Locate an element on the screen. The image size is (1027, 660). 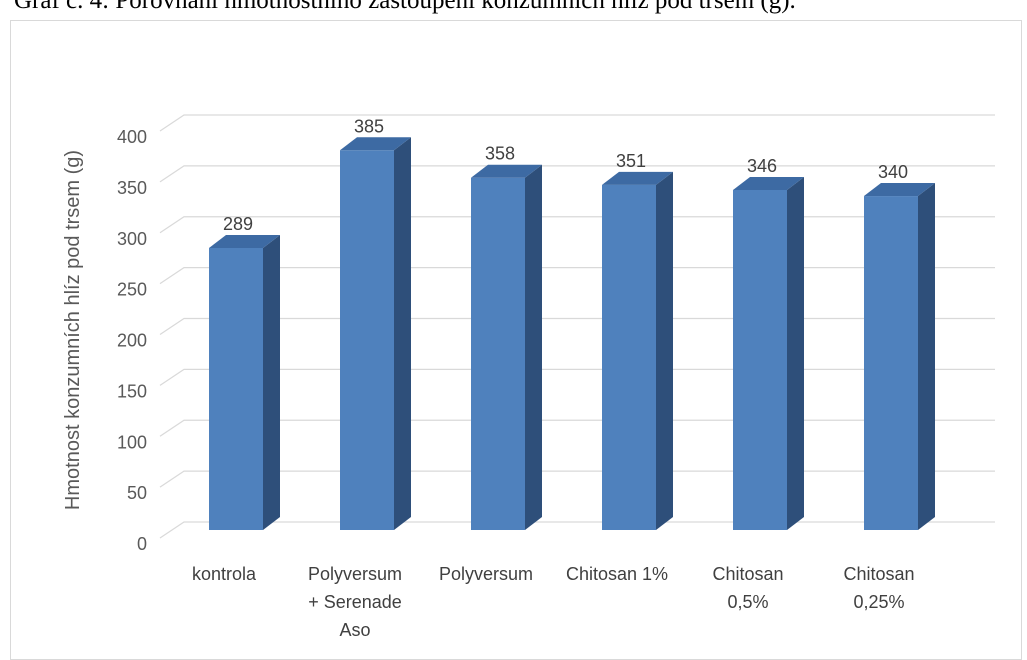
y-tick-label: 0 is located at coordinates (142, 544).